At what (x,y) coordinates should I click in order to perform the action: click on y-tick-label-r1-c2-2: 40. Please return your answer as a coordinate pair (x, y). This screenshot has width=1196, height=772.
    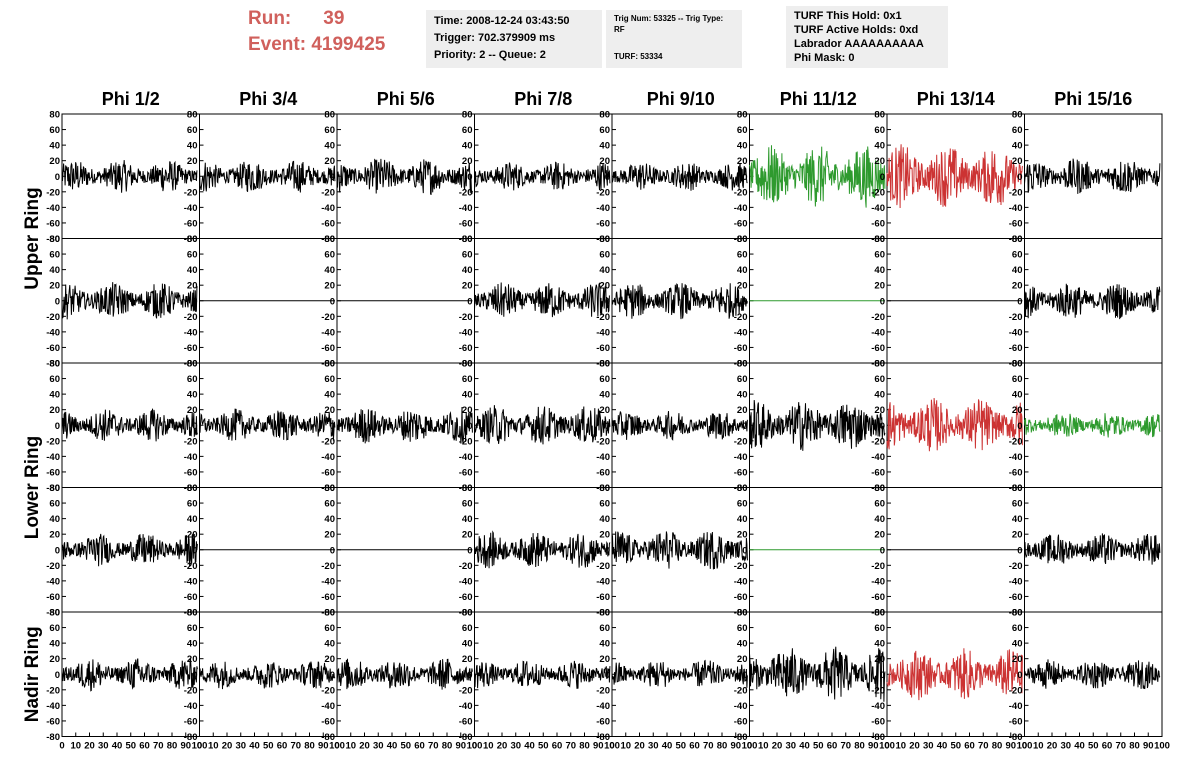
    Looking at the image, I should click on (192, 146).